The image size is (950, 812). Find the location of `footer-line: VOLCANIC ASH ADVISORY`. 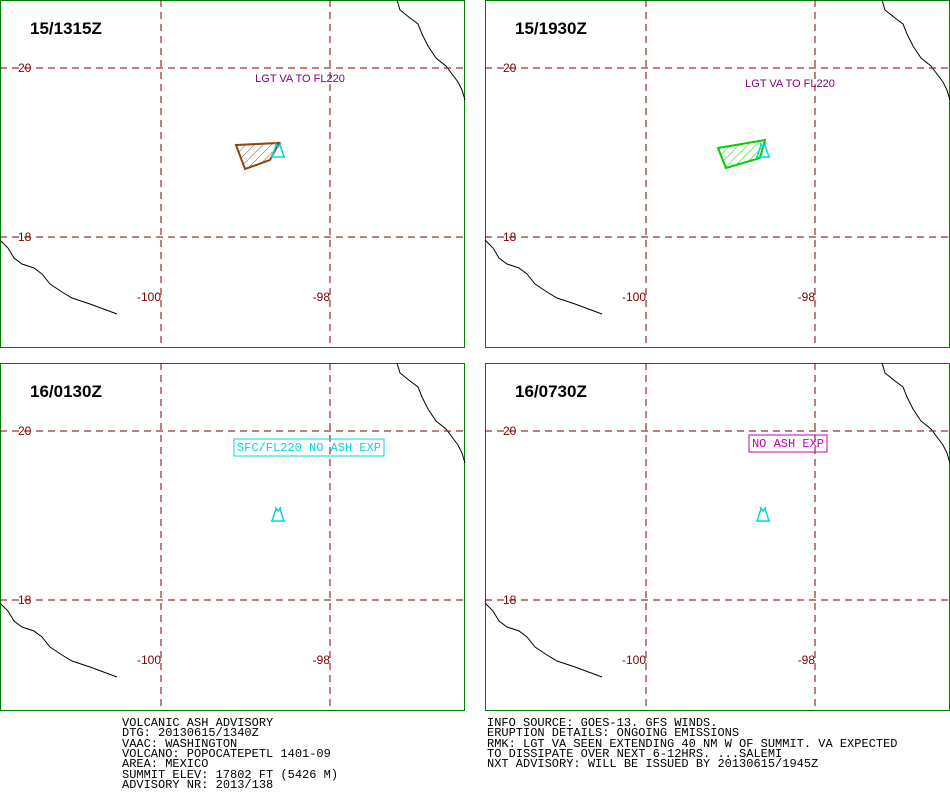

footer-line: VOLCANIC ASH ADVISORY is located at coordinates (197, 723).